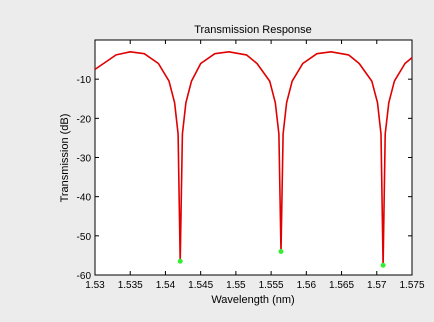 The height and width of the screenshot is (322, 434). Describe the element at coordinates (200, 285) in the screenshot. I see `x-tick-label: 1.545` at that location.